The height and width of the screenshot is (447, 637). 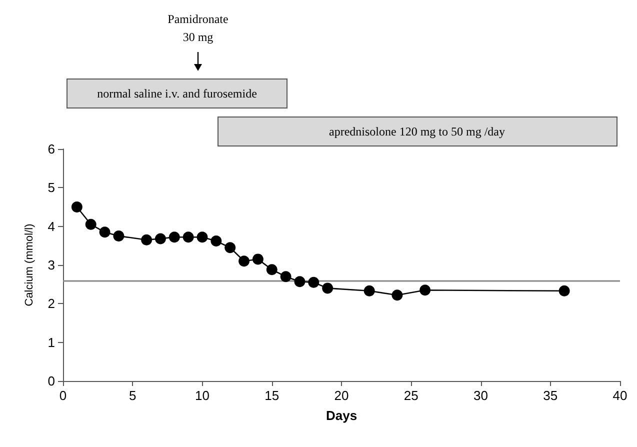 What do you see at coordinates (411, 395) in the screenshot?
I see `x-tick-label: 25` at bounding box center [411, 395].